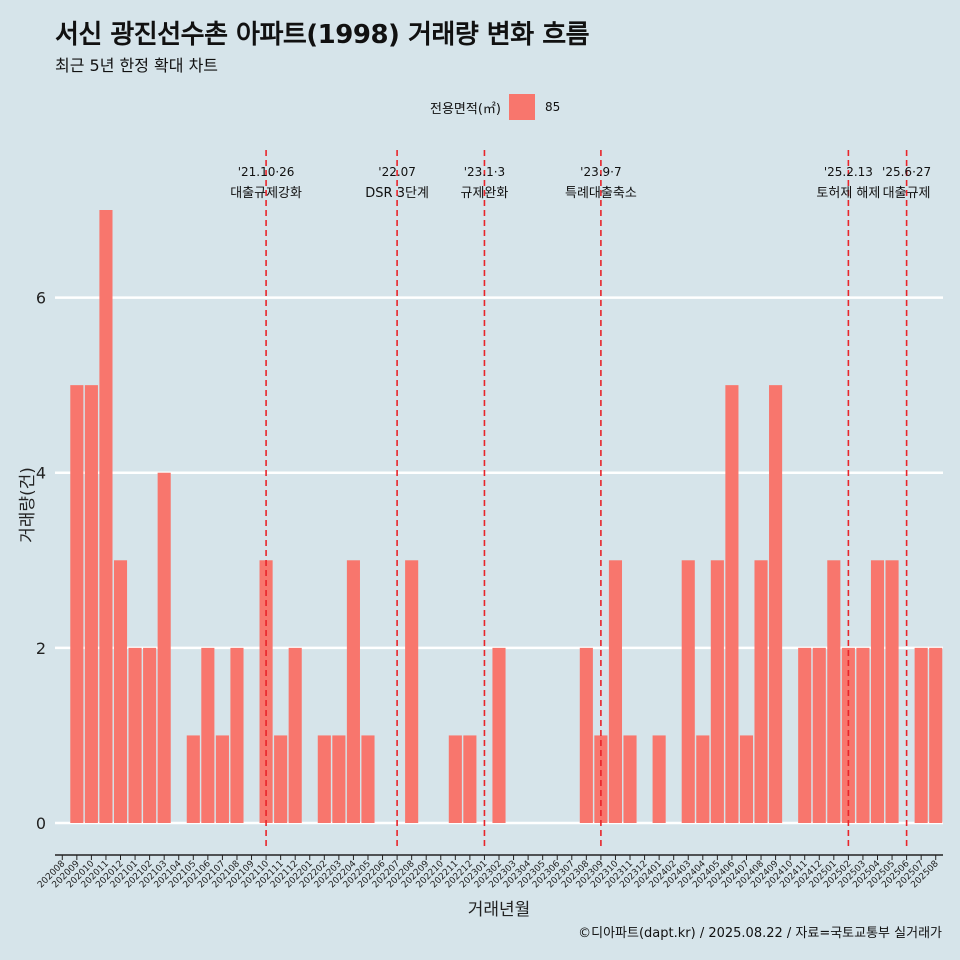  What do you see at coordinates (485, 193) in the screenshot?
I see `event-name-label: 규제완화` at bounding box center [485, 193].